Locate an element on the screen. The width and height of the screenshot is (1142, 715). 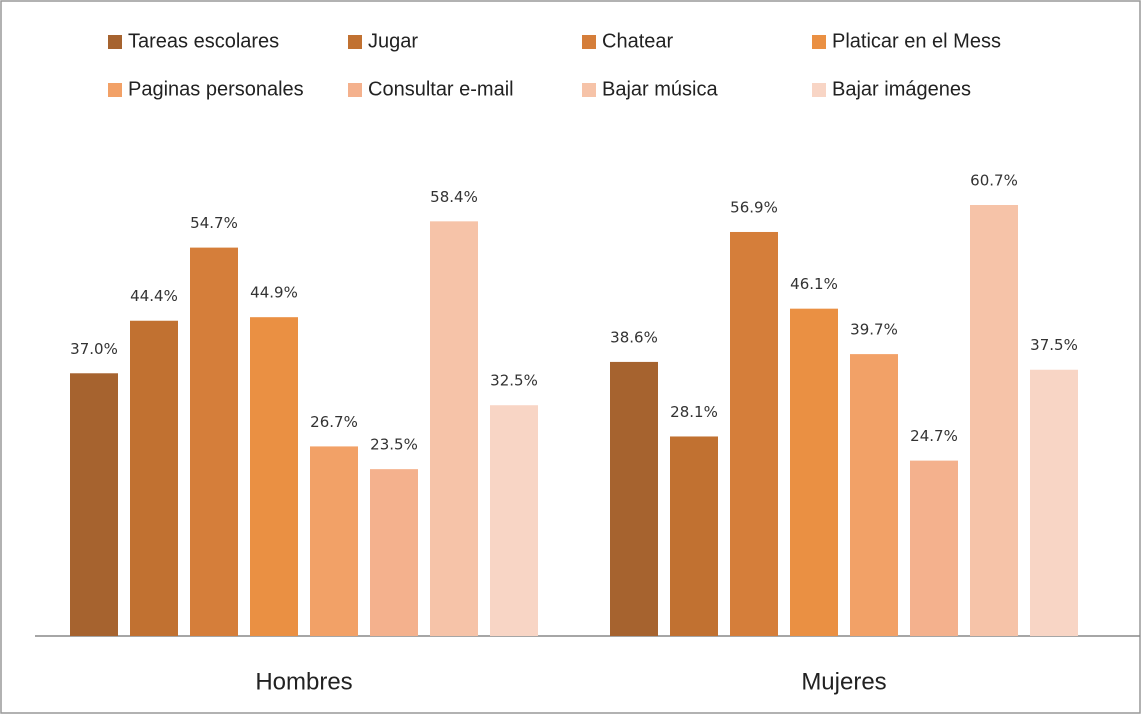
legend-label: Paginas personales is located at coordinates (216, 89).